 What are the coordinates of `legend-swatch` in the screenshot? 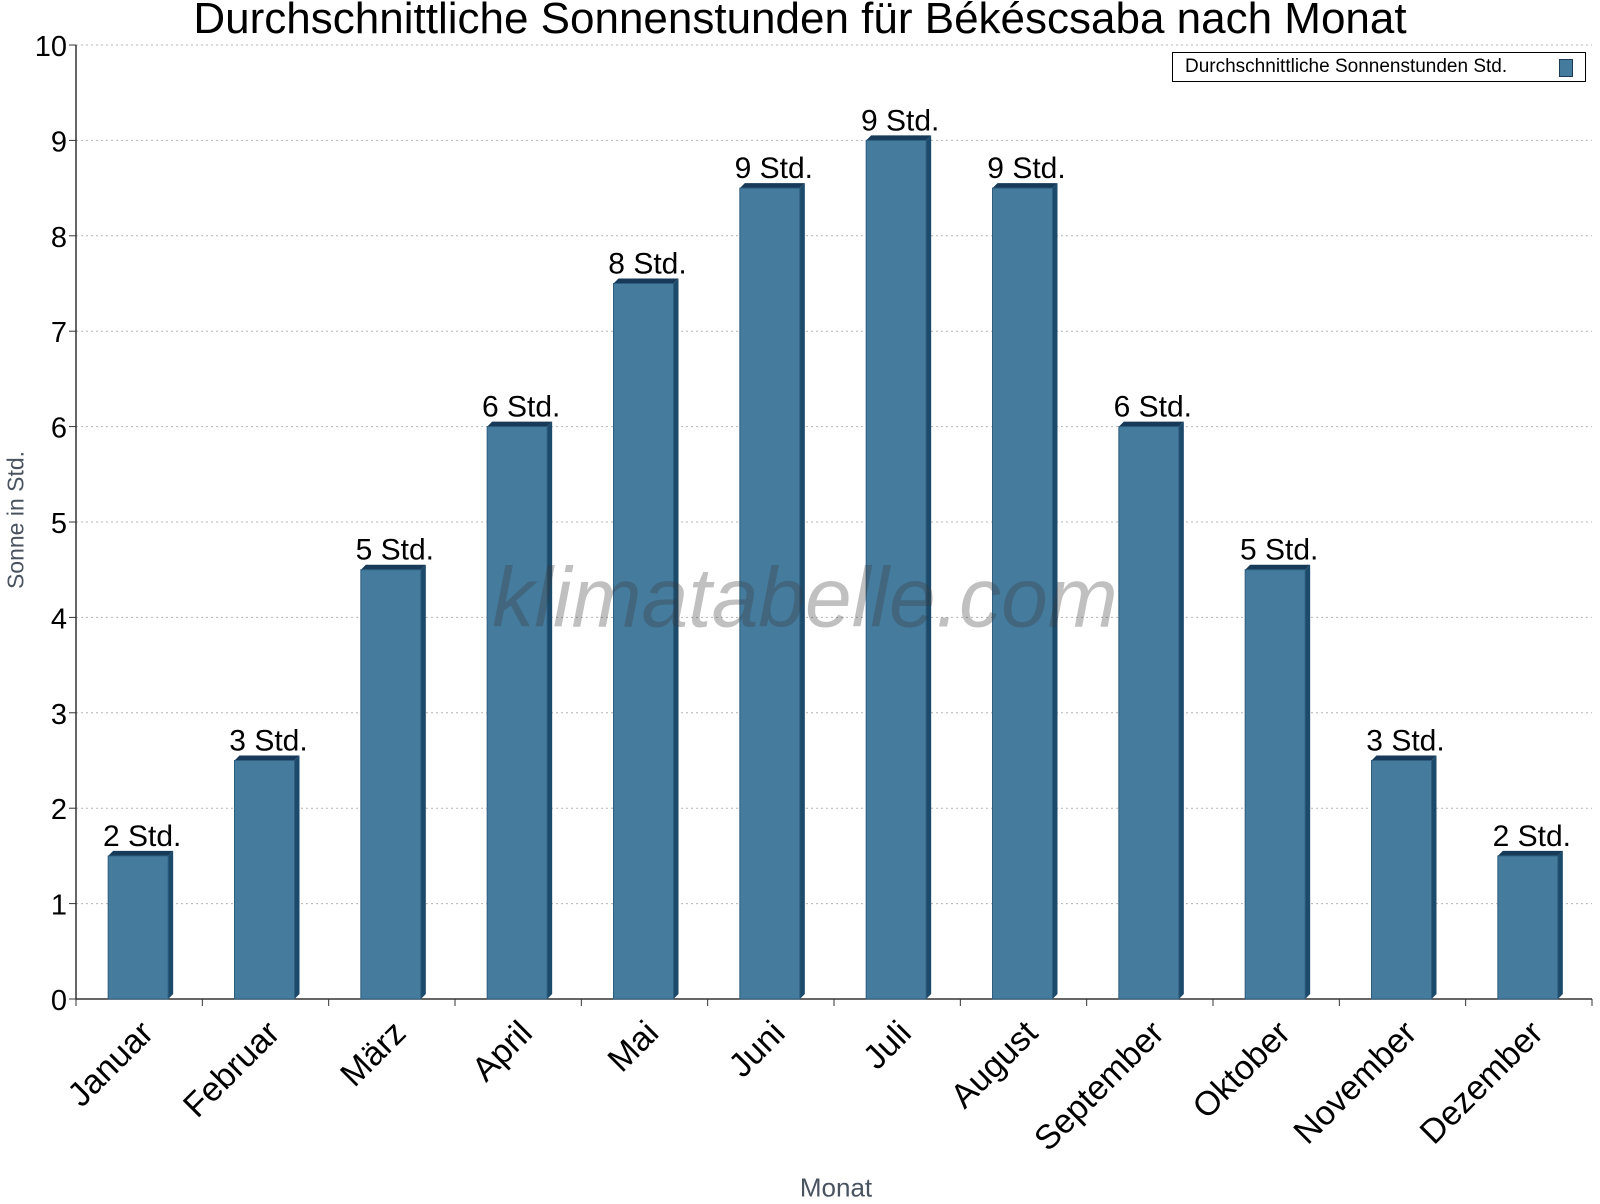 It's located at (1566, 68).